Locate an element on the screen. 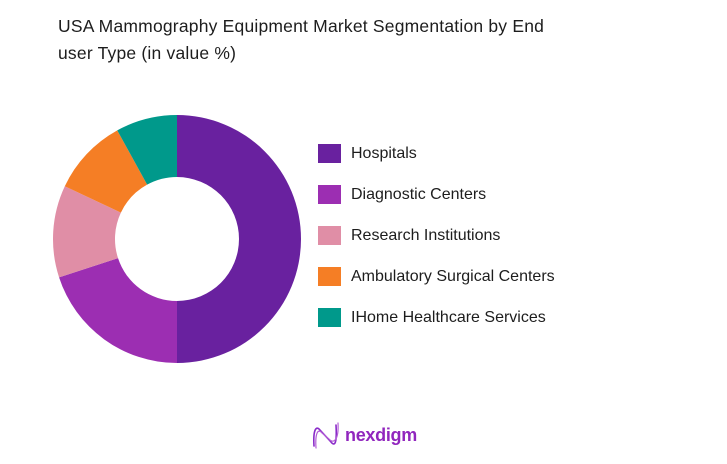  legend-label: Research Institutions is located at coordinates (426, 235).